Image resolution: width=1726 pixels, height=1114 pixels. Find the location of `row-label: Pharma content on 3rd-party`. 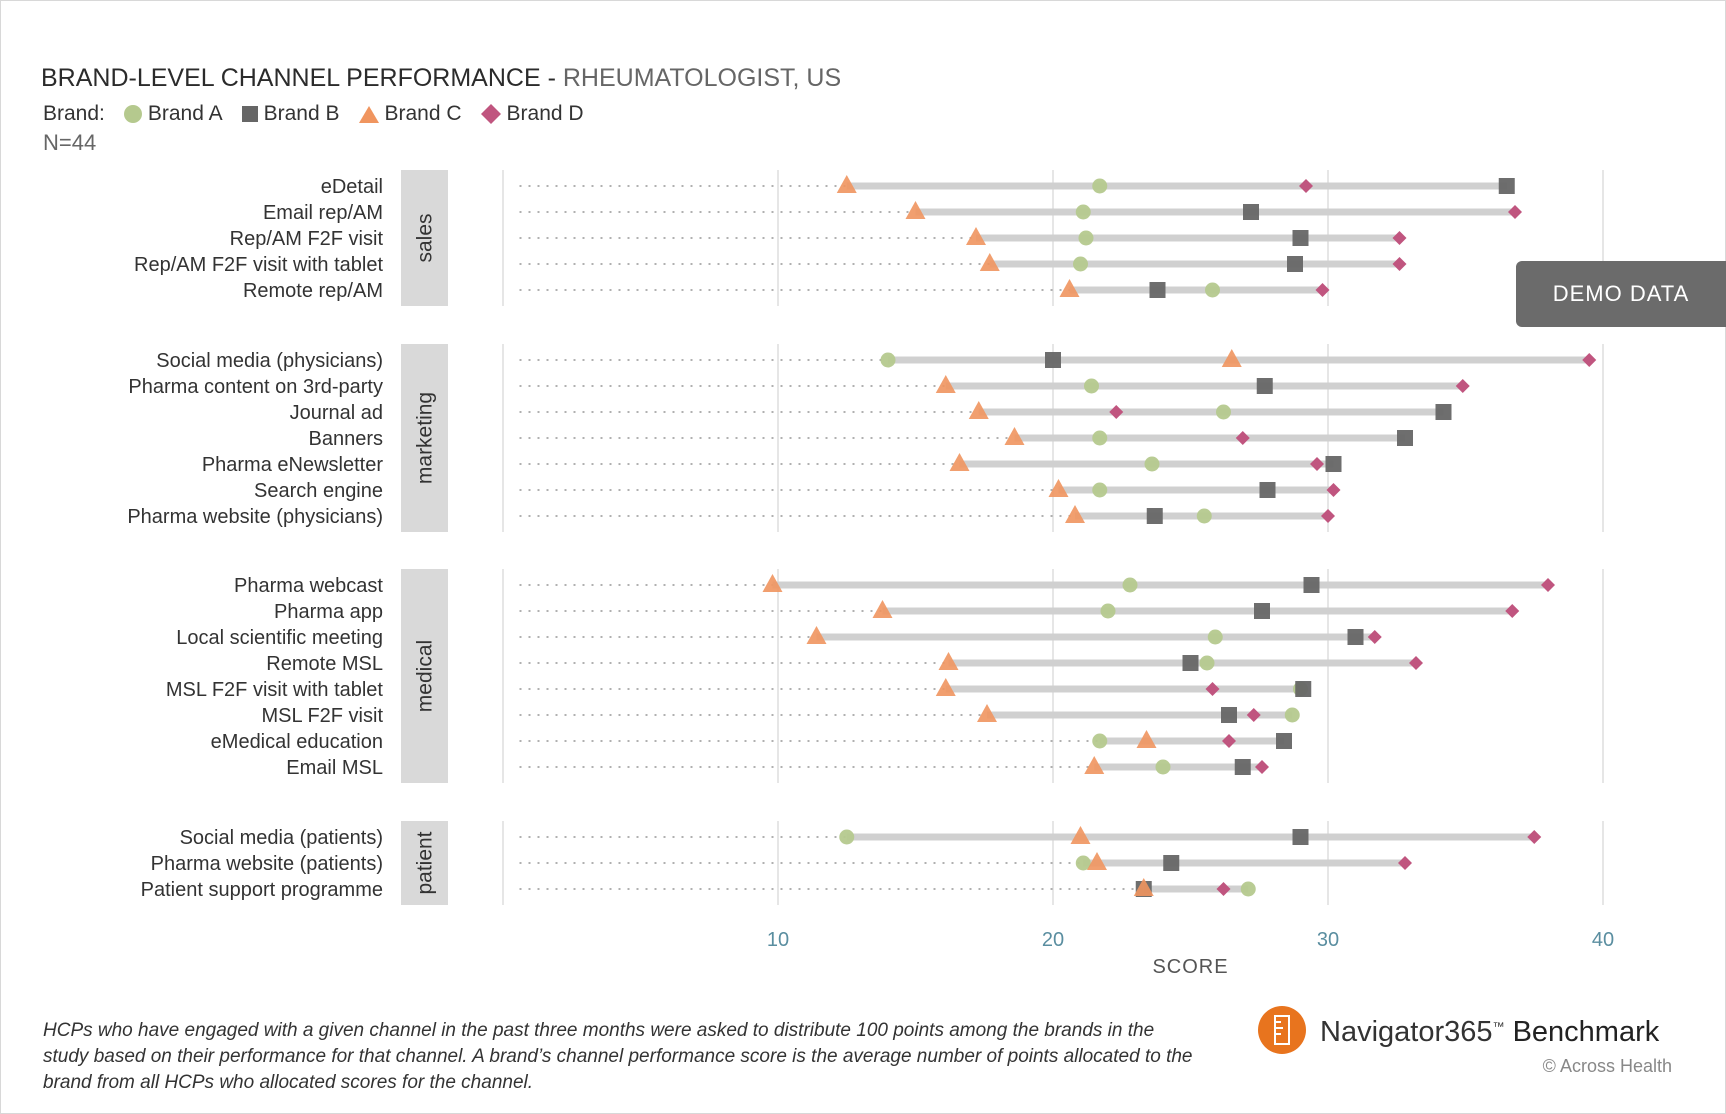

row-label: Pharma content on 3rd-party is located at coordinates (255, 387).